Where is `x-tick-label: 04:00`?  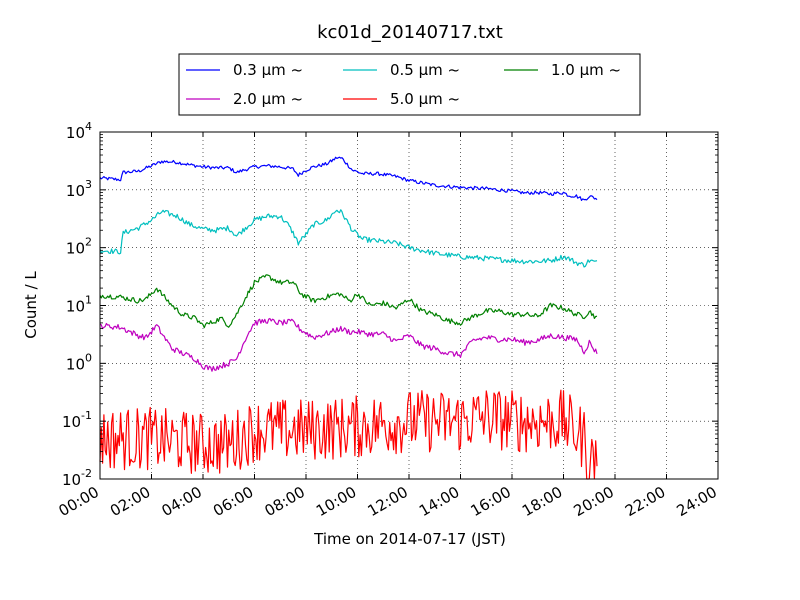 x-tick-label: 04:00 is located at coordinates (182, 501).